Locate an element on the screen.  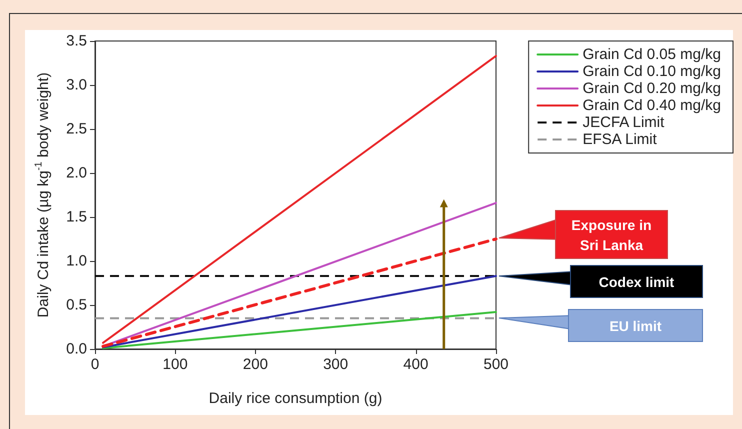
y-tick-label: 3.5 is located at coordinates (76, 41).